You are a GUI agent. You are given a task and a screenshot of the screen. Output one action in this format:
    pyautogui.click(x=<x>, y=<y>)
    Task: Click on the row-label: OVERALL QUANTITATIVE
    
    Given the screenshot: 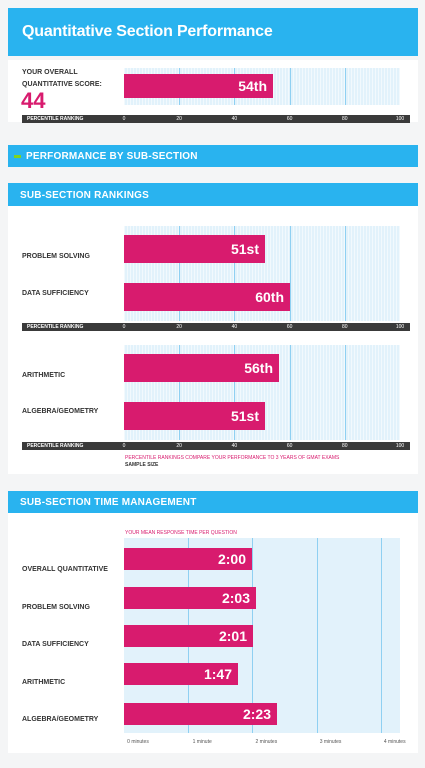 What is the action you would take?
    pyautogui.click(x=65, y=569)
    